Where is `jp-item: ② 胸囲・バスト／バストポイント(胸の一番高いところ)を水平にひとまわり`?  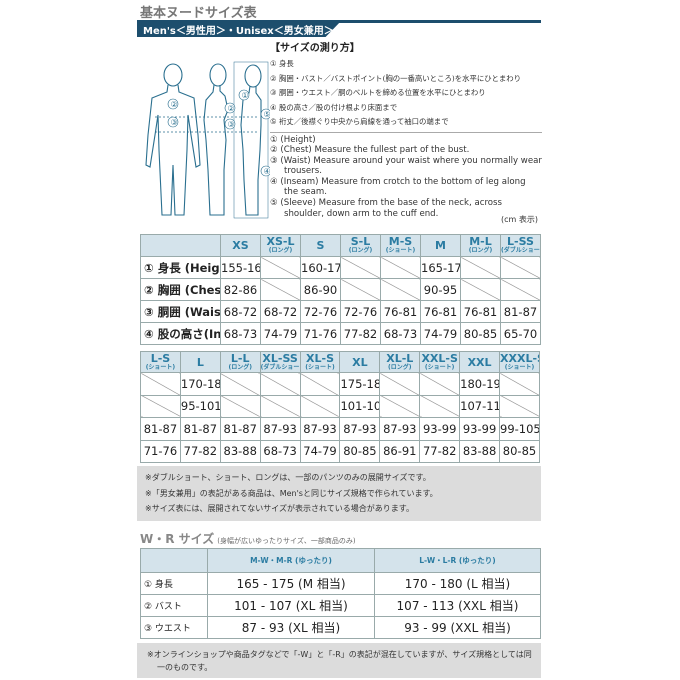 jp-item: ② 胸囲・バスト／バストポイント(胸の一番高いところ)を水平にひとまわり is located at coordinates (396, 78).